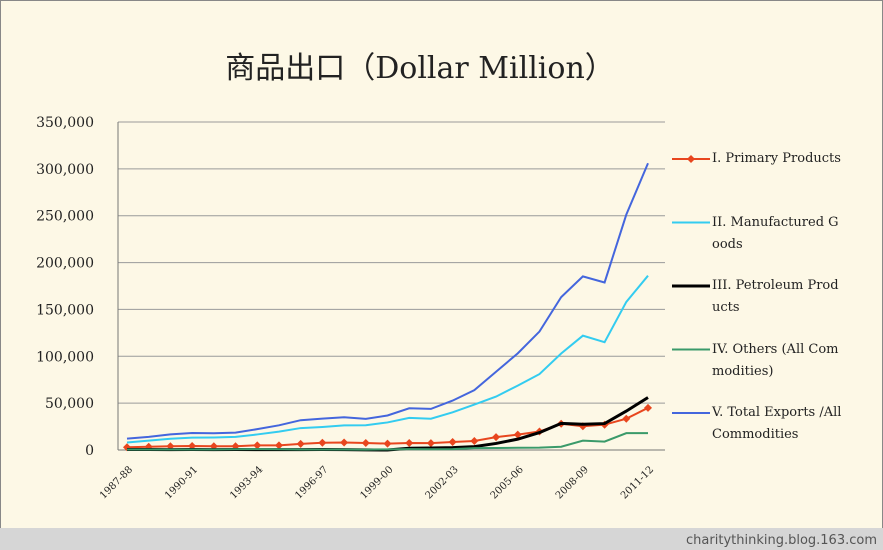  Describe the element at coordinates (65, 217) in the screenshot. I see `y-tick-label: 250,000` at that location.